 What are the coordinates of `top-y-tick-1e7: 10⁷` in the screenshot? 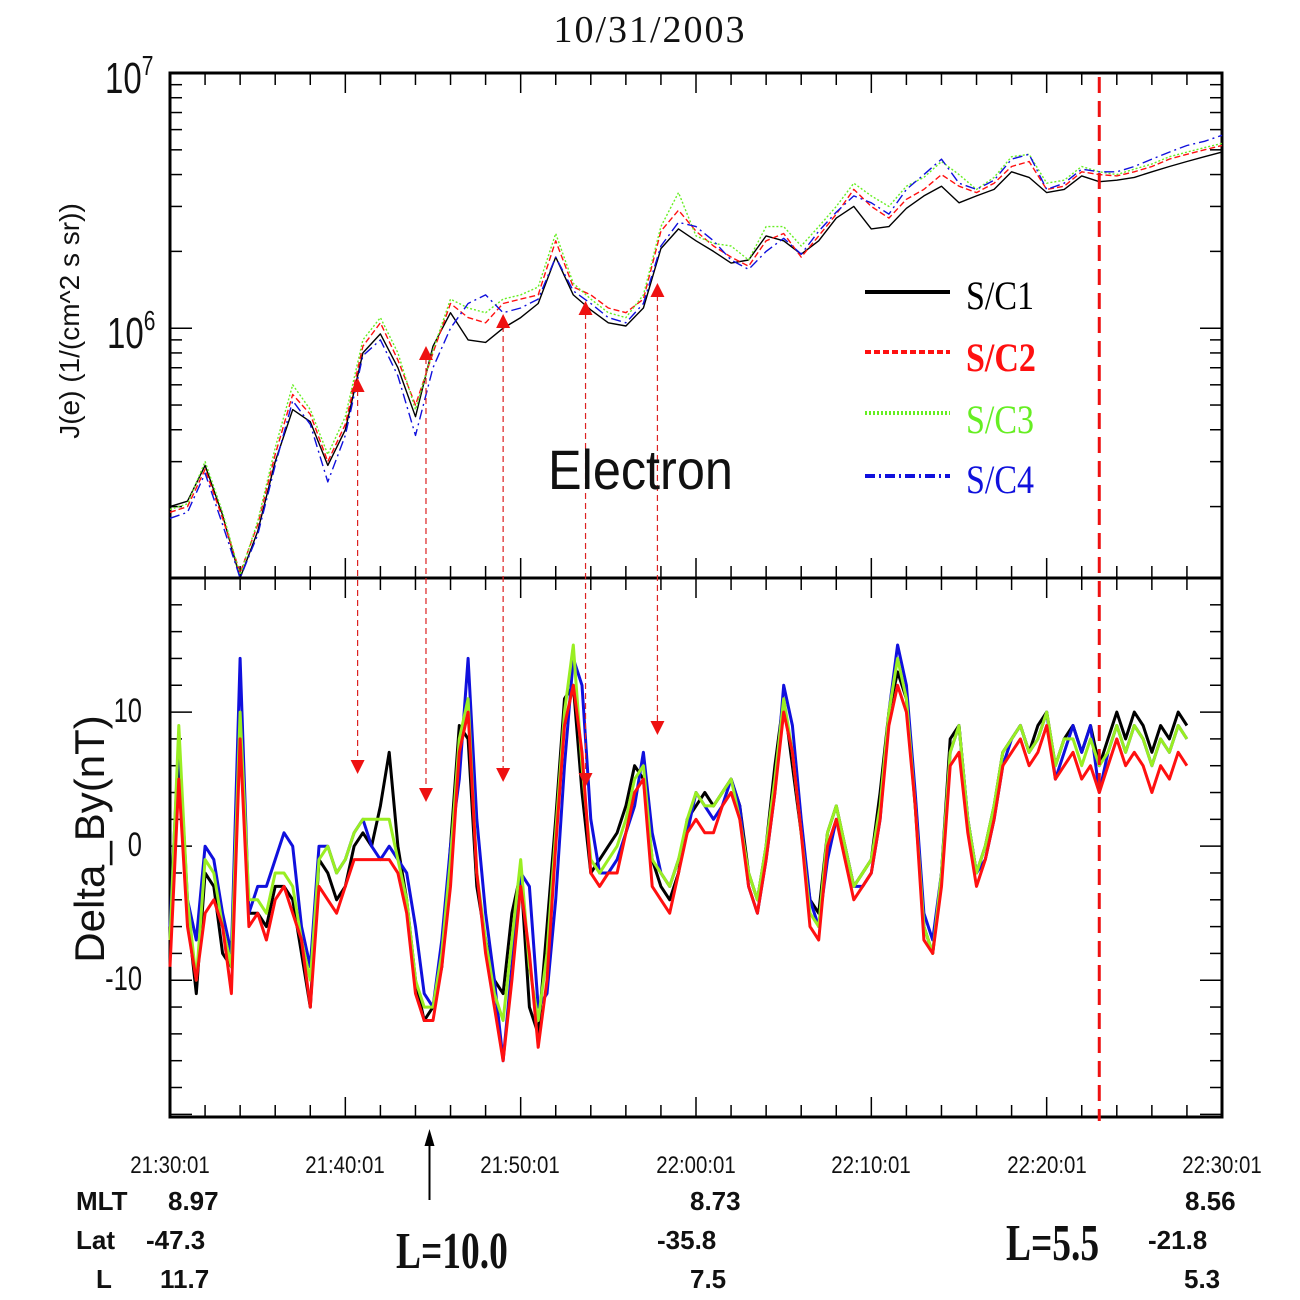 It's located at (129, 76).